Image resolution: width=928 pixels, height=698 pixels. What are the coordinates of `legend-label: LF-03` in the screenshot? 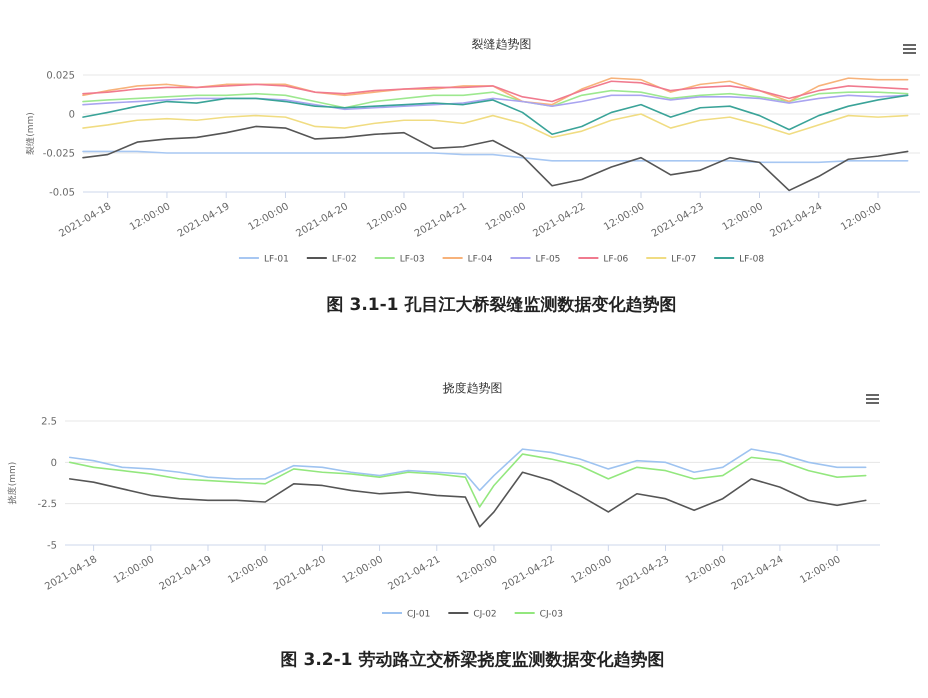 It's located at (412, 259).